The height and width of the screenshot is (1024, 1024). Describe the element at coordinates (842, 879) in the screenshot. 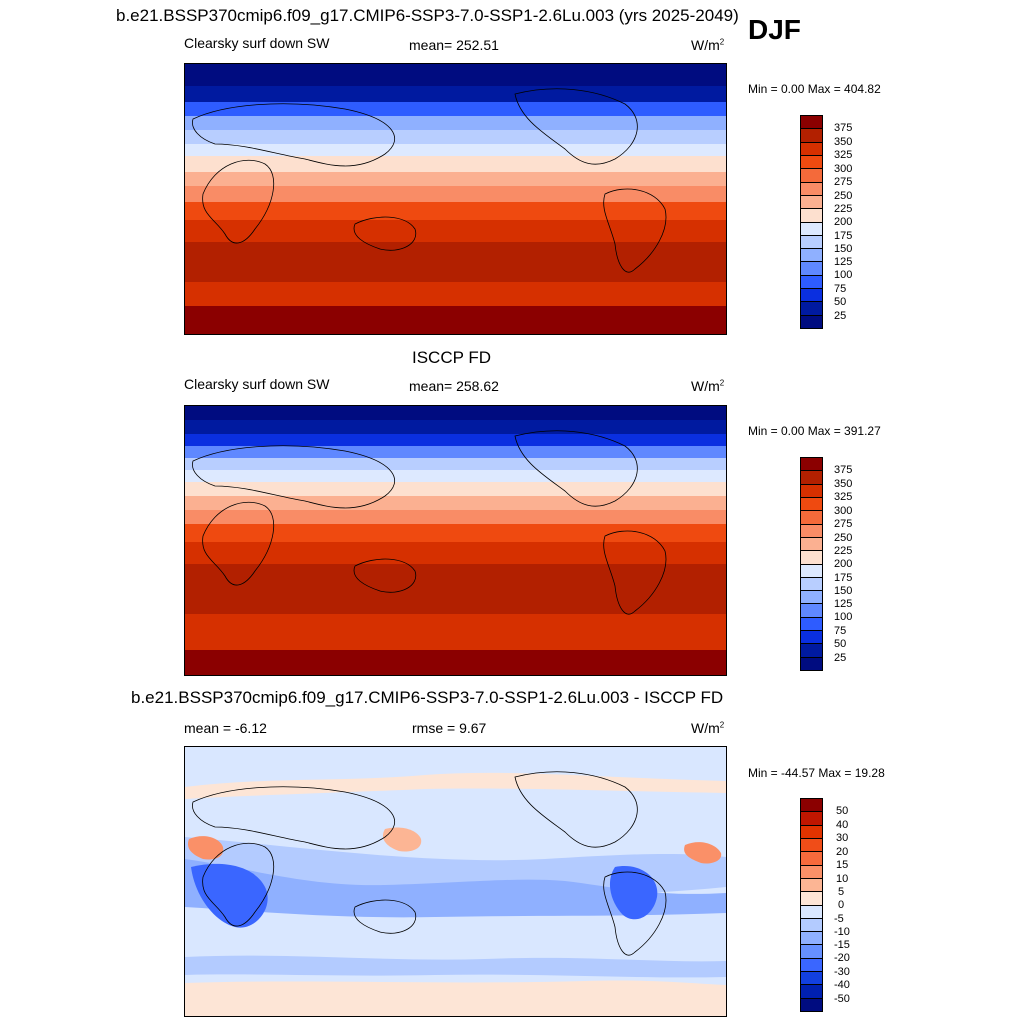

I see `colorbar-label: 10` at that location.